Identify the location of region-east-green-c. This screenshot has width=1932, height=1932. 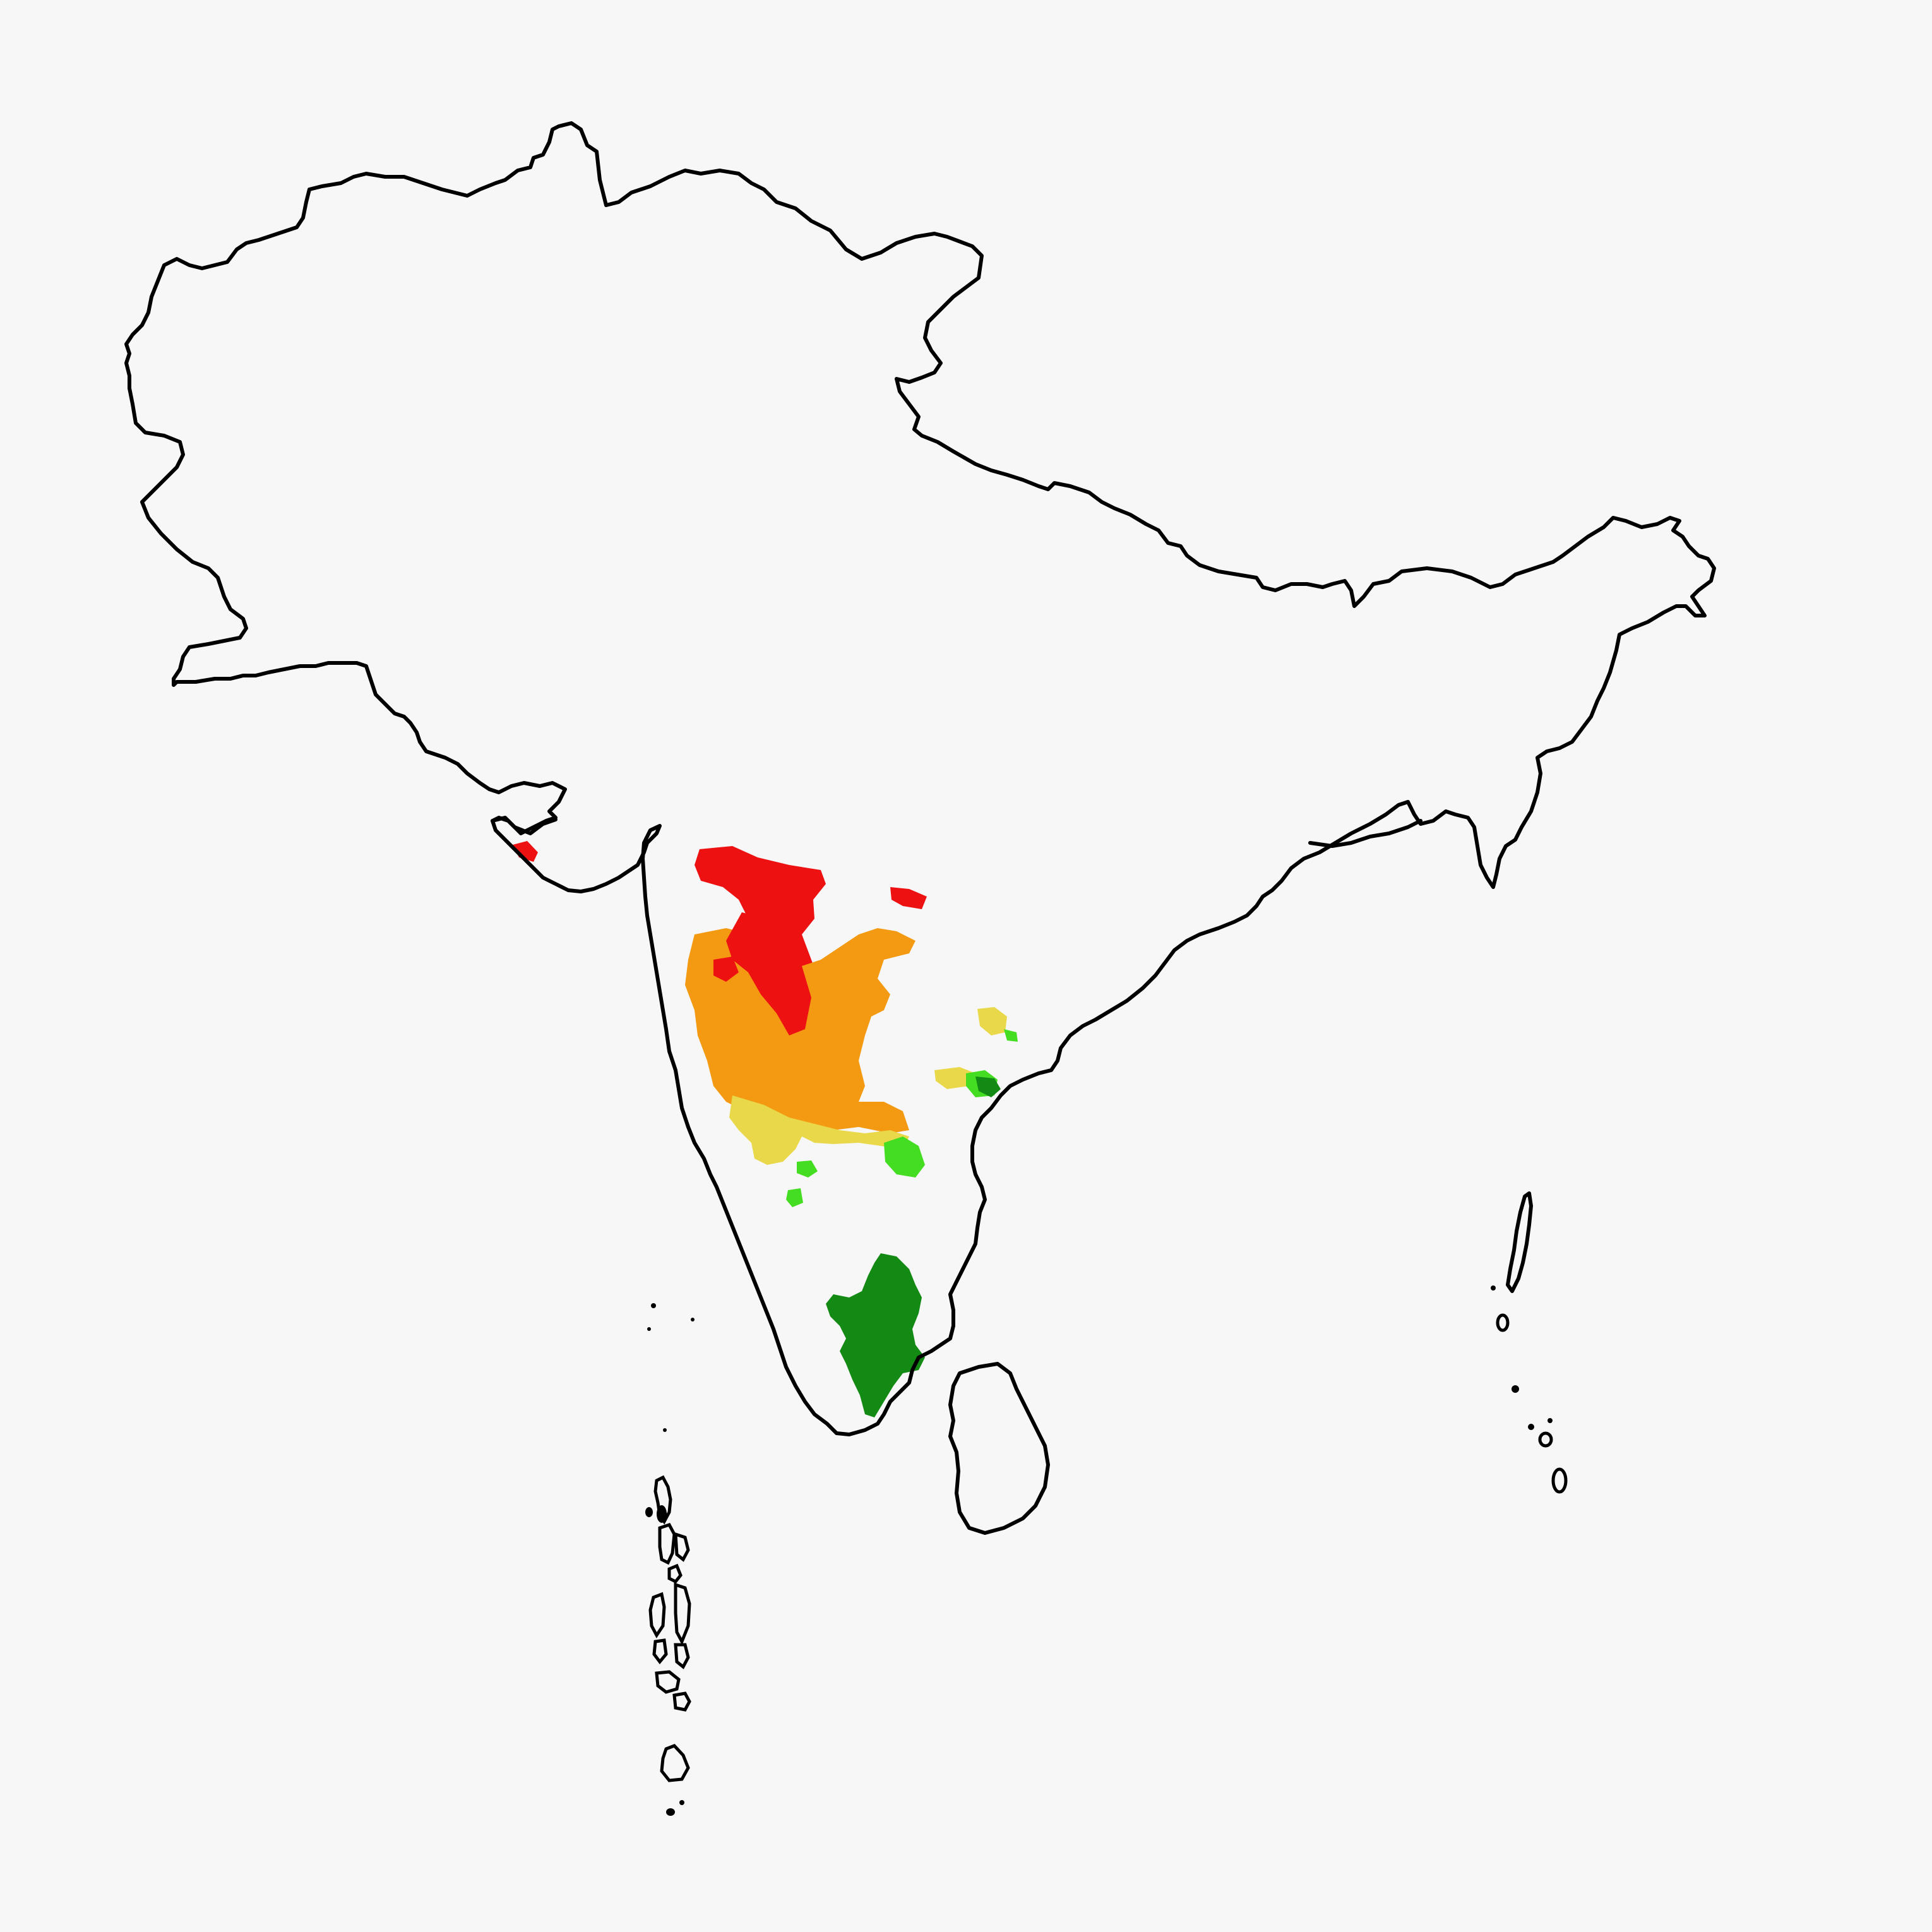
(1011, 1035).